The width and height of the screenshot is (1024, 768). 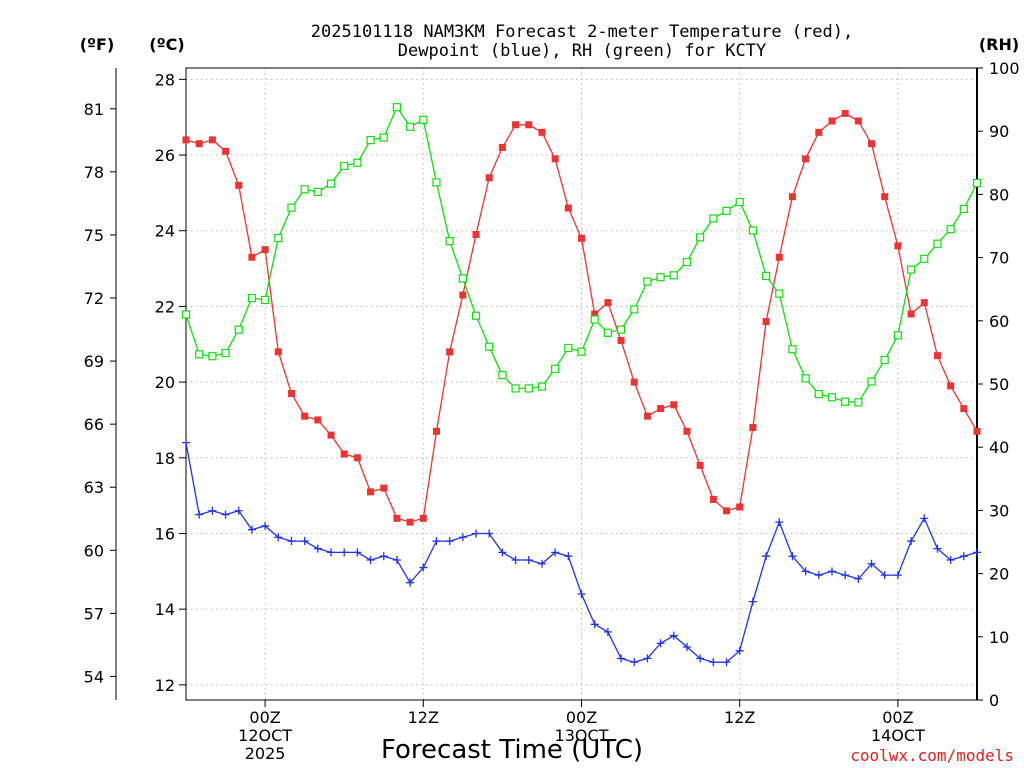 I want to click on fahrenheit-tick-63: 63, so click(x=94, y=487).